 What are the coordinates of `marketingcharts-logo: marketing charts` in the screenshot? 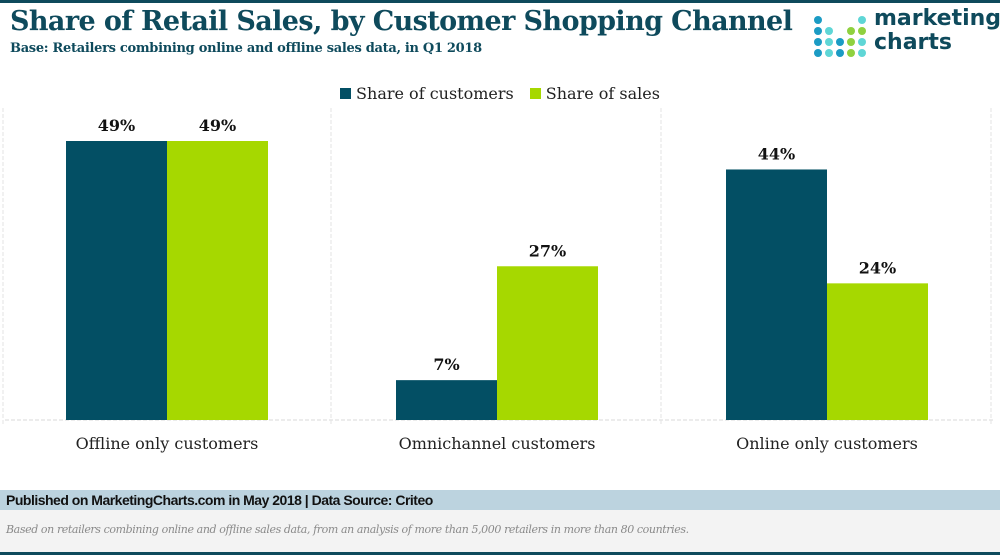 It's located at (906, 33).